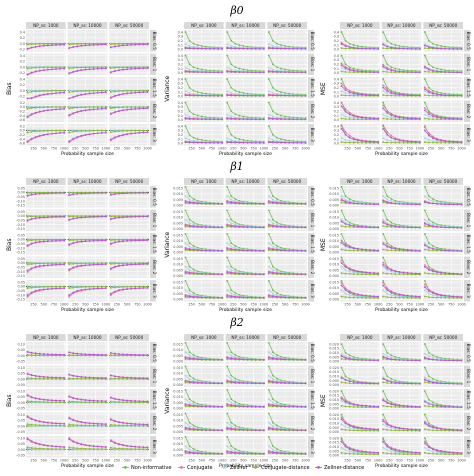 The width and height of the screenshot is (474, 476). What do you see at coordinates (312, 220) in the screenshot?
I see `row-strip-label: Bias: 1` at bounding box center [312, 220].